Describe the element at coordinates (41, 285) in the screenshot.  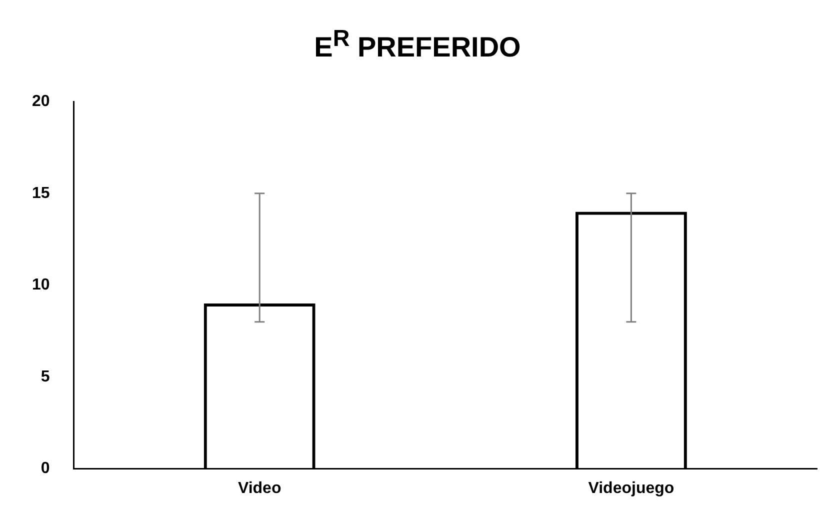
I see `y-tick-label: 10` at that location.